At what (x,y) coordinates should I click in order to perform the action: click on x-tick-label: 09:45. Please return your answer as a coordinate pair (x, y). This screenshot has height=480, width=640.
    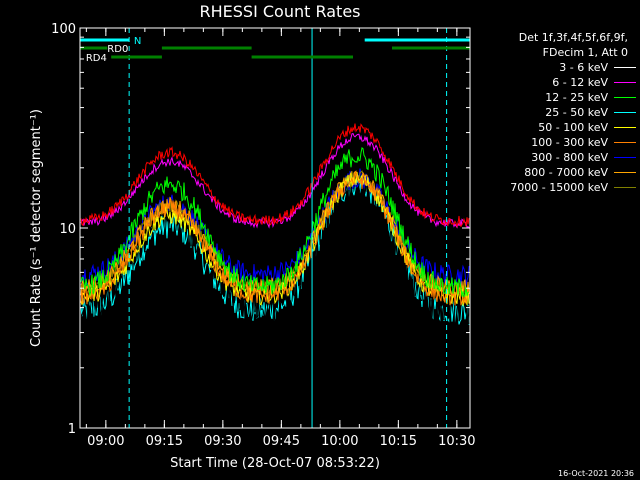
    Looking at the image, I should click on (281, 441).